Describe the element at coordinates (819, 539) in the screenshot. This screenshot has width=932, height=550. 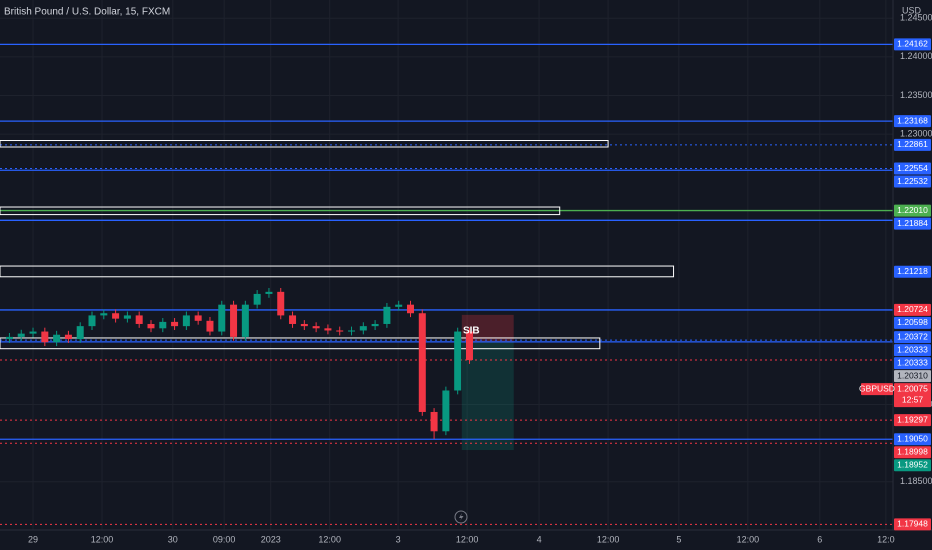
I see `x-tick-label: 6` at that location.